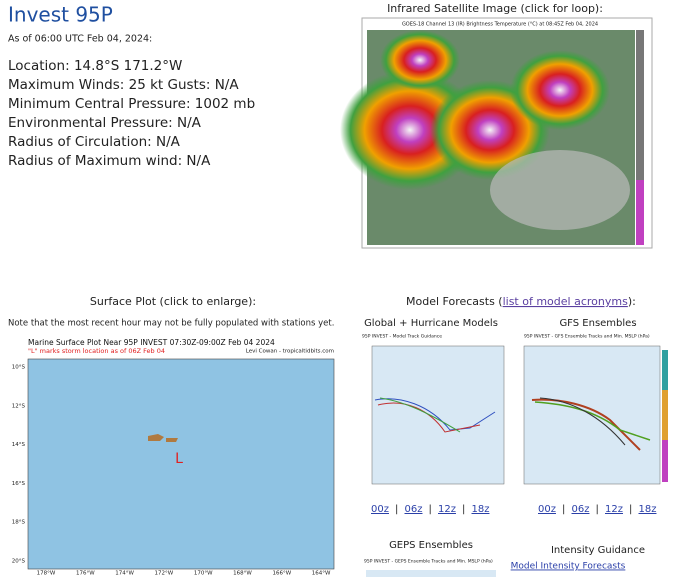 This screenshot has height=577, width=698. What do you see at coordinates (203, 574) in the screenshot?
I see `lon-label: 170°W` at bounding box center [203, 574].